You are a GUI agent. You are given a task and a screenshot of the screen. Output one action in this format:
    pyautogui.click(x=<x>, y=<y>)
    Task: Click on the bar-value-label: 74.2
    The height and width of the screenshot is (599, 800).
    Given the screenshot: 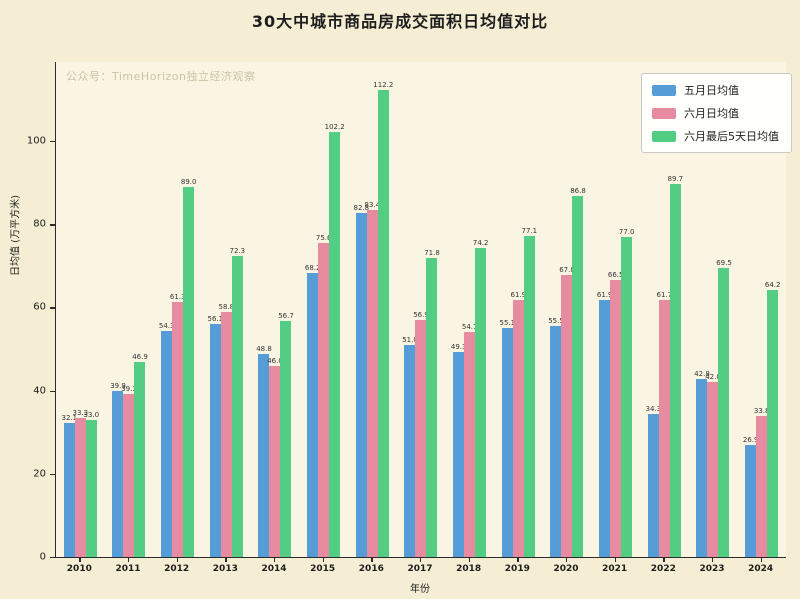 What is the action you would take?
    pyautogui.click(x=480, y=243)
    